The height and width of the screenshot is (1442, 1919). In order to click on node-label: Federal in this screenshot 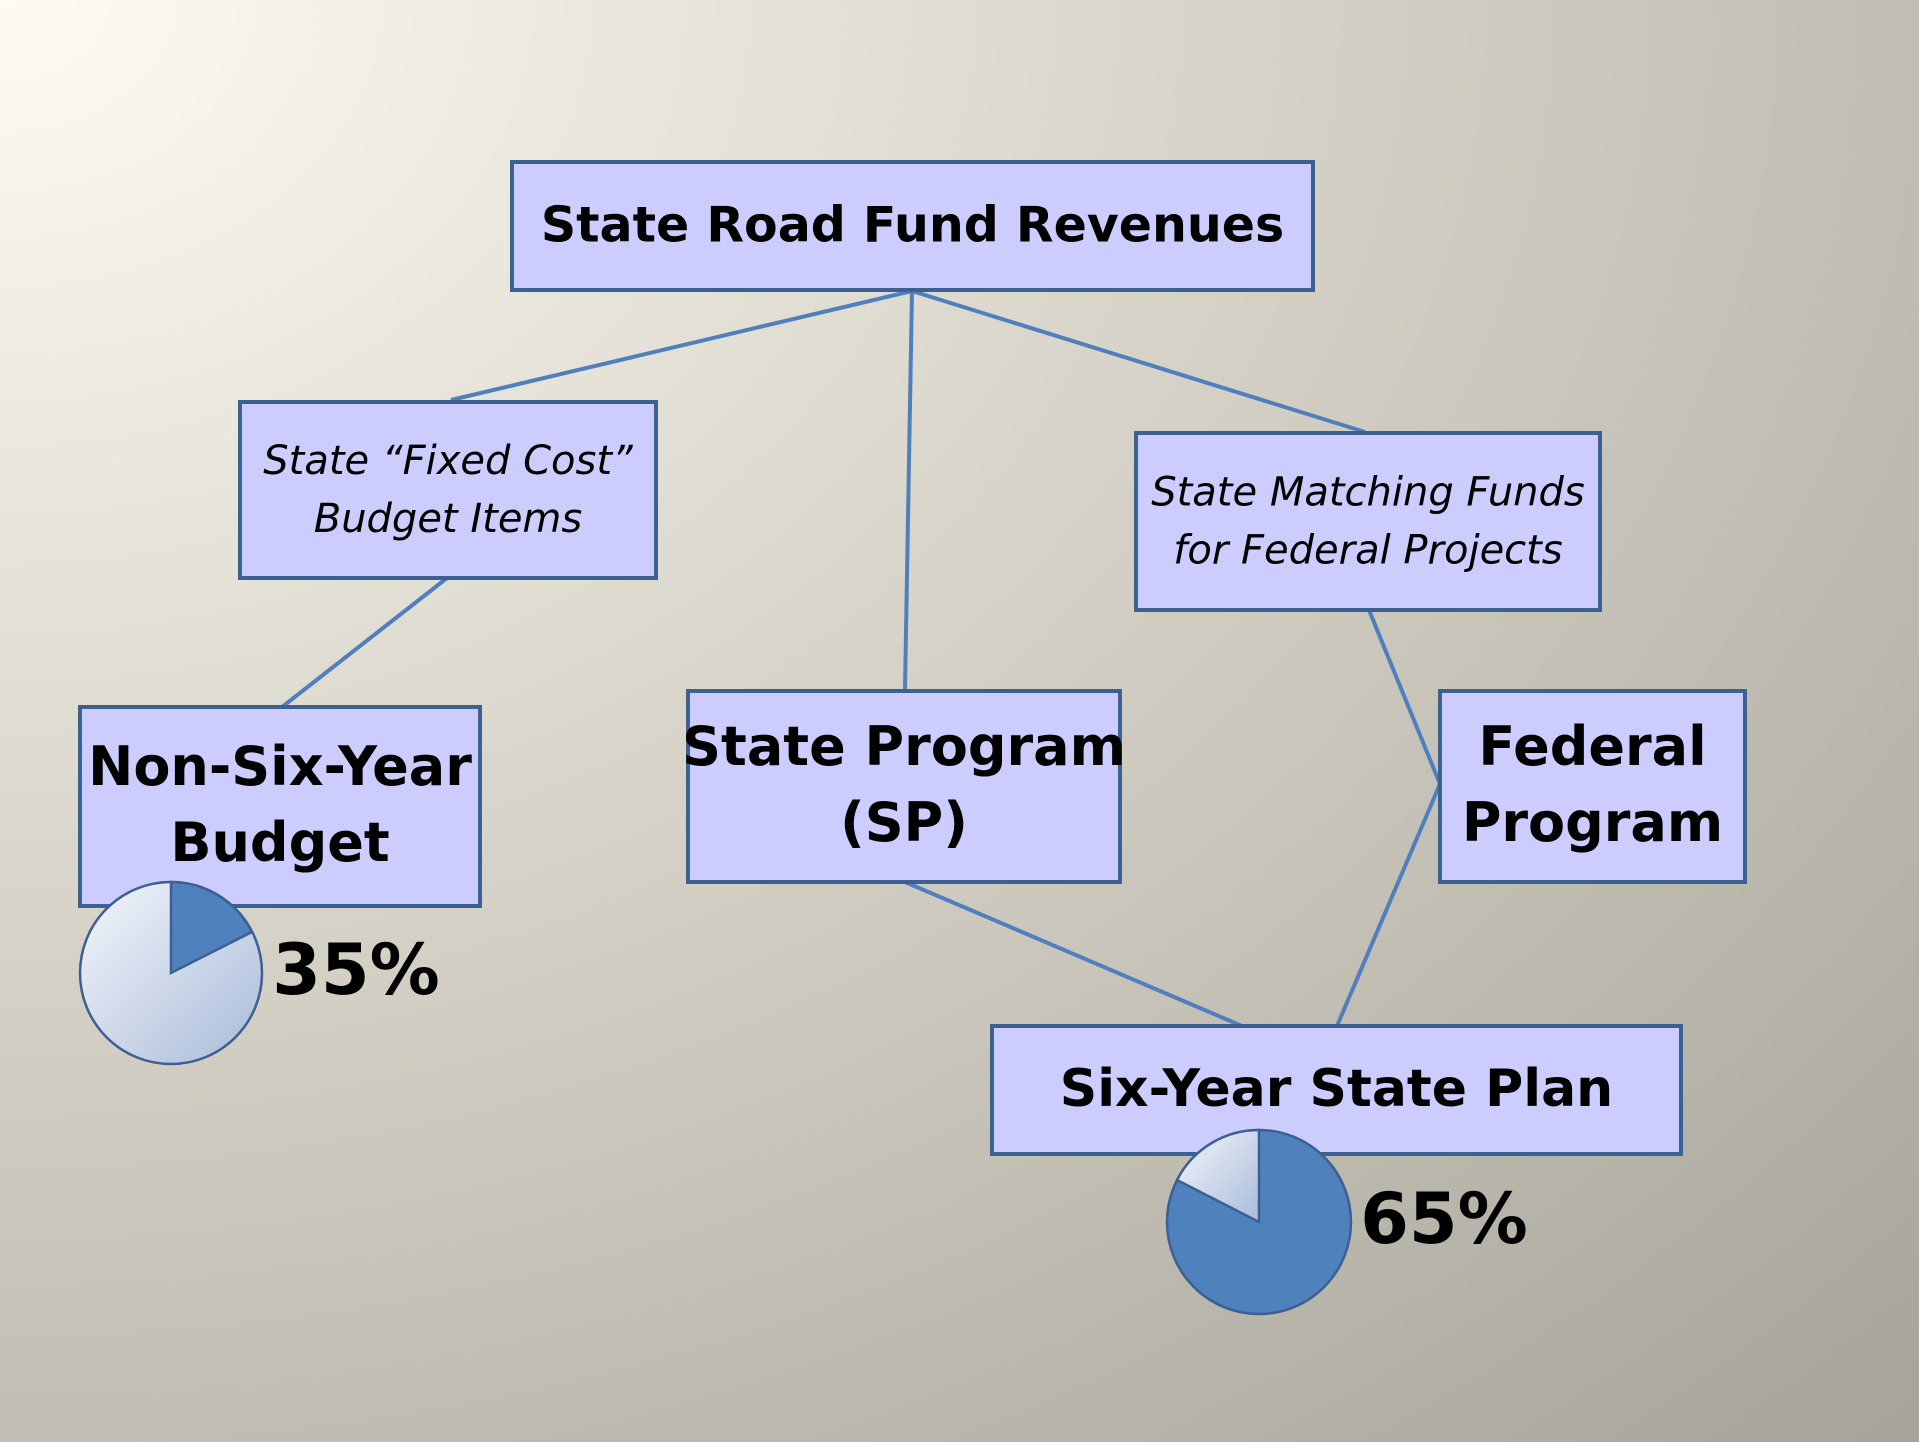, I will do `click(1592, 746)`.